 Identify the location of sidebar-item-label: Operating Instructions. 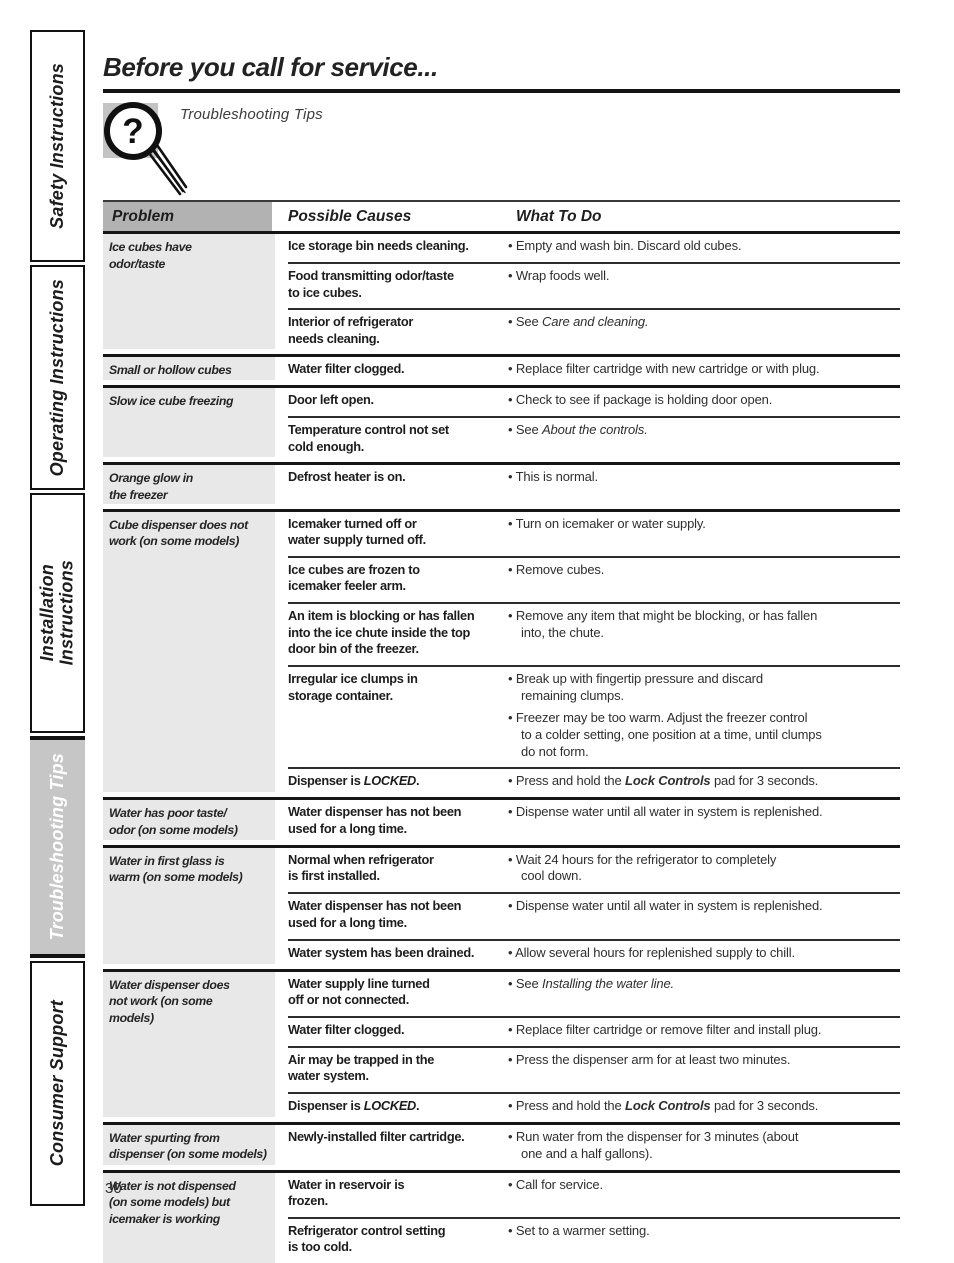
(56, 377).